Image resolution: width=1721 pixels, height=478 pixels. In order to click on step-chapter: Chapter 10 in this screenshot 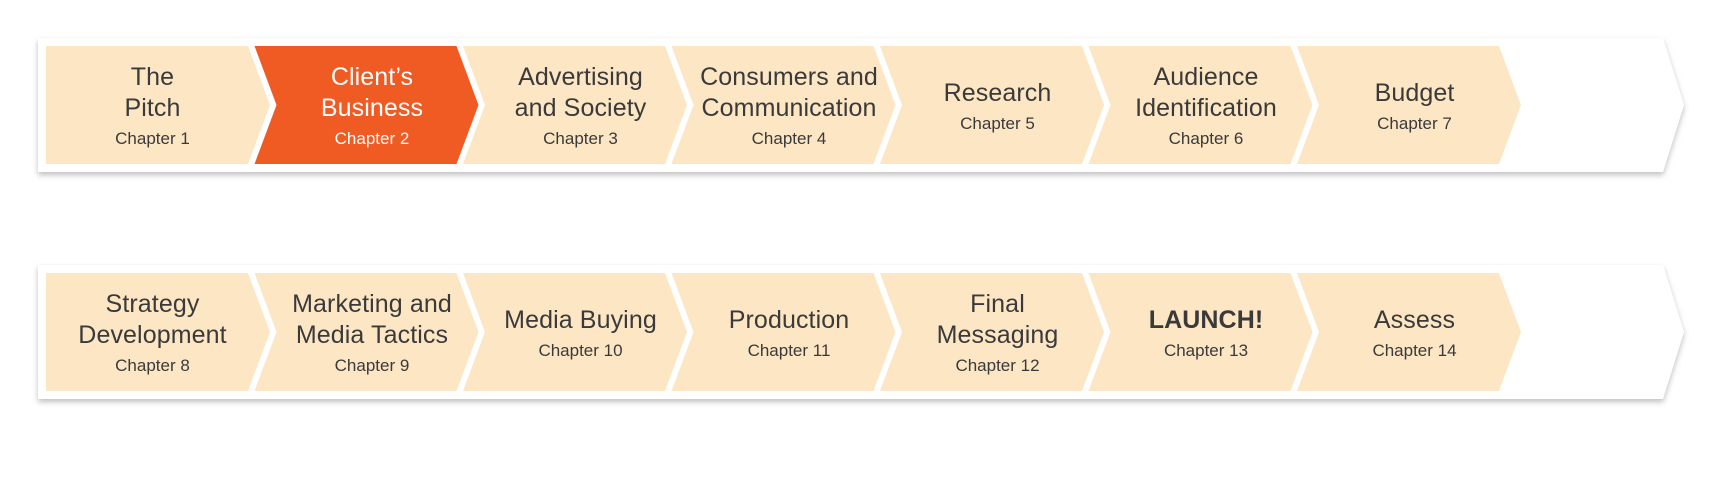, I will do `click(580, 350)`.